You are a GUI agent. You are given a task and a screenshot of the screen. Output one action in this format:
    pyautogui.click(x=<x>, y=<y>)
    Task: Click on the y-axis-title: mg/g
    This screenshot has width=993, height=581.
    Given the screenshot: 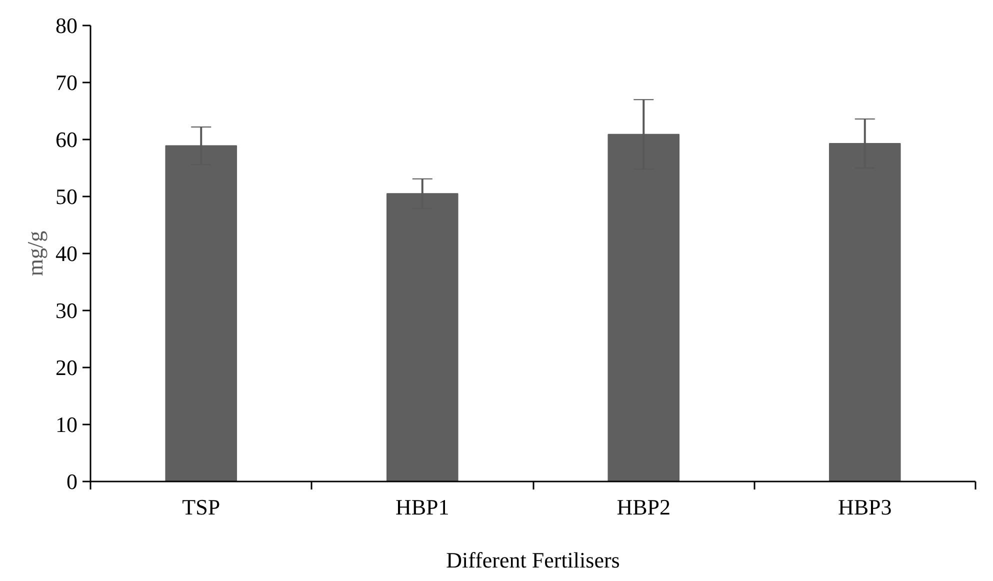 What is the action you would take?
    pyautogui.click(x=35, y=253)
    